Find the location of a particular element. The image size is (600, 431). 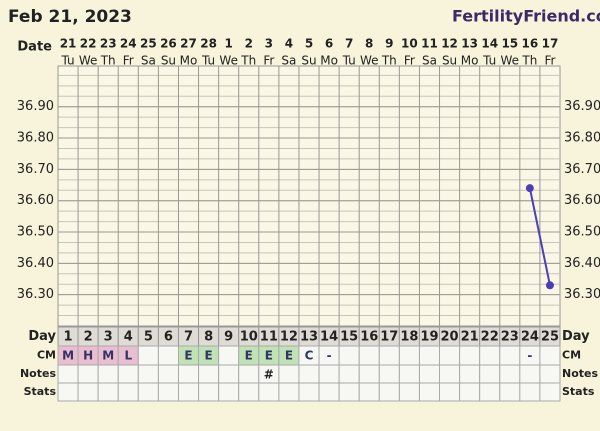

cycle-day: 19 is located at coordinates (429, 337).